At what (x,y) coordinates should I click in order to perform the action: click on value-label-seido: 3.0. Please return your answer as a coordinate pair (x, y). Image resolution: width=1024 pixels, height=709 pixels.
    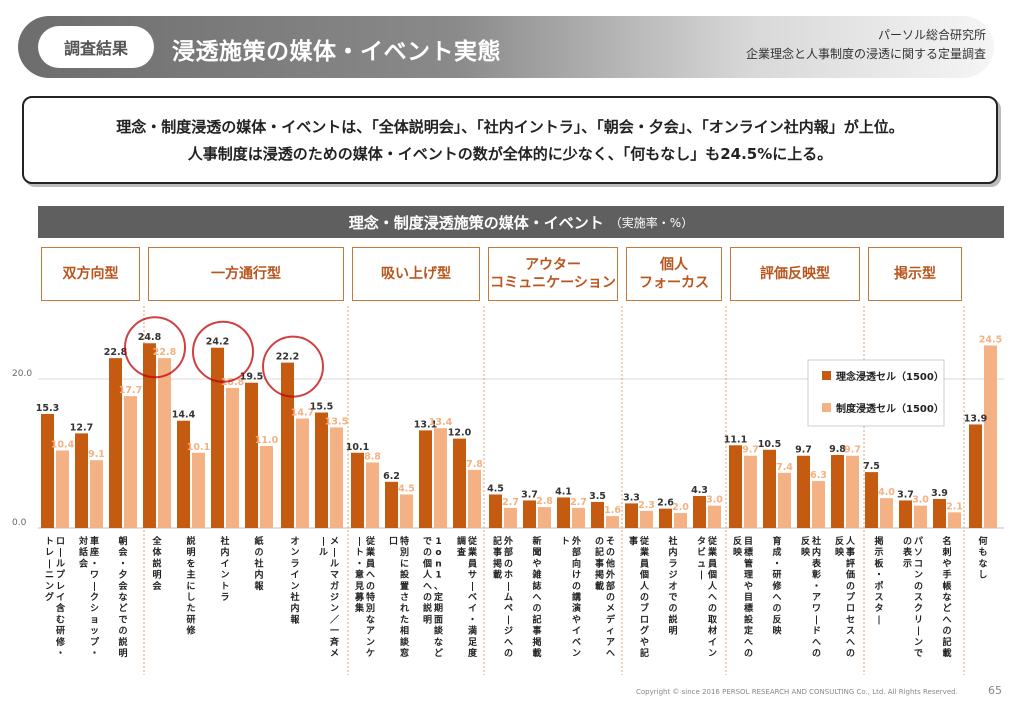
    Looking at the image, I should click on (714, 500).